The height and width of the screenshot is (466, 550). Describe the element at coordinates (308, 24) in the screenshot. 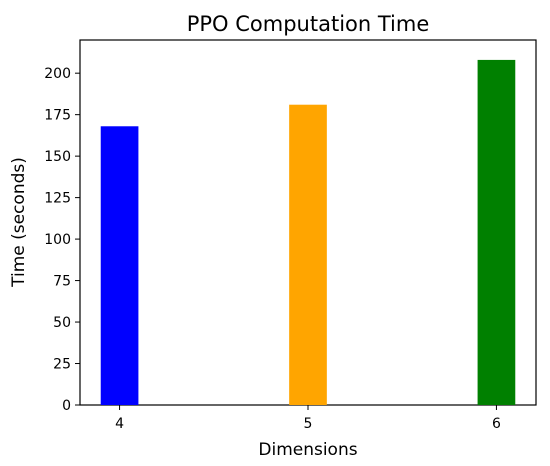

I see `chart-title: PPO Computation Time` at that location.